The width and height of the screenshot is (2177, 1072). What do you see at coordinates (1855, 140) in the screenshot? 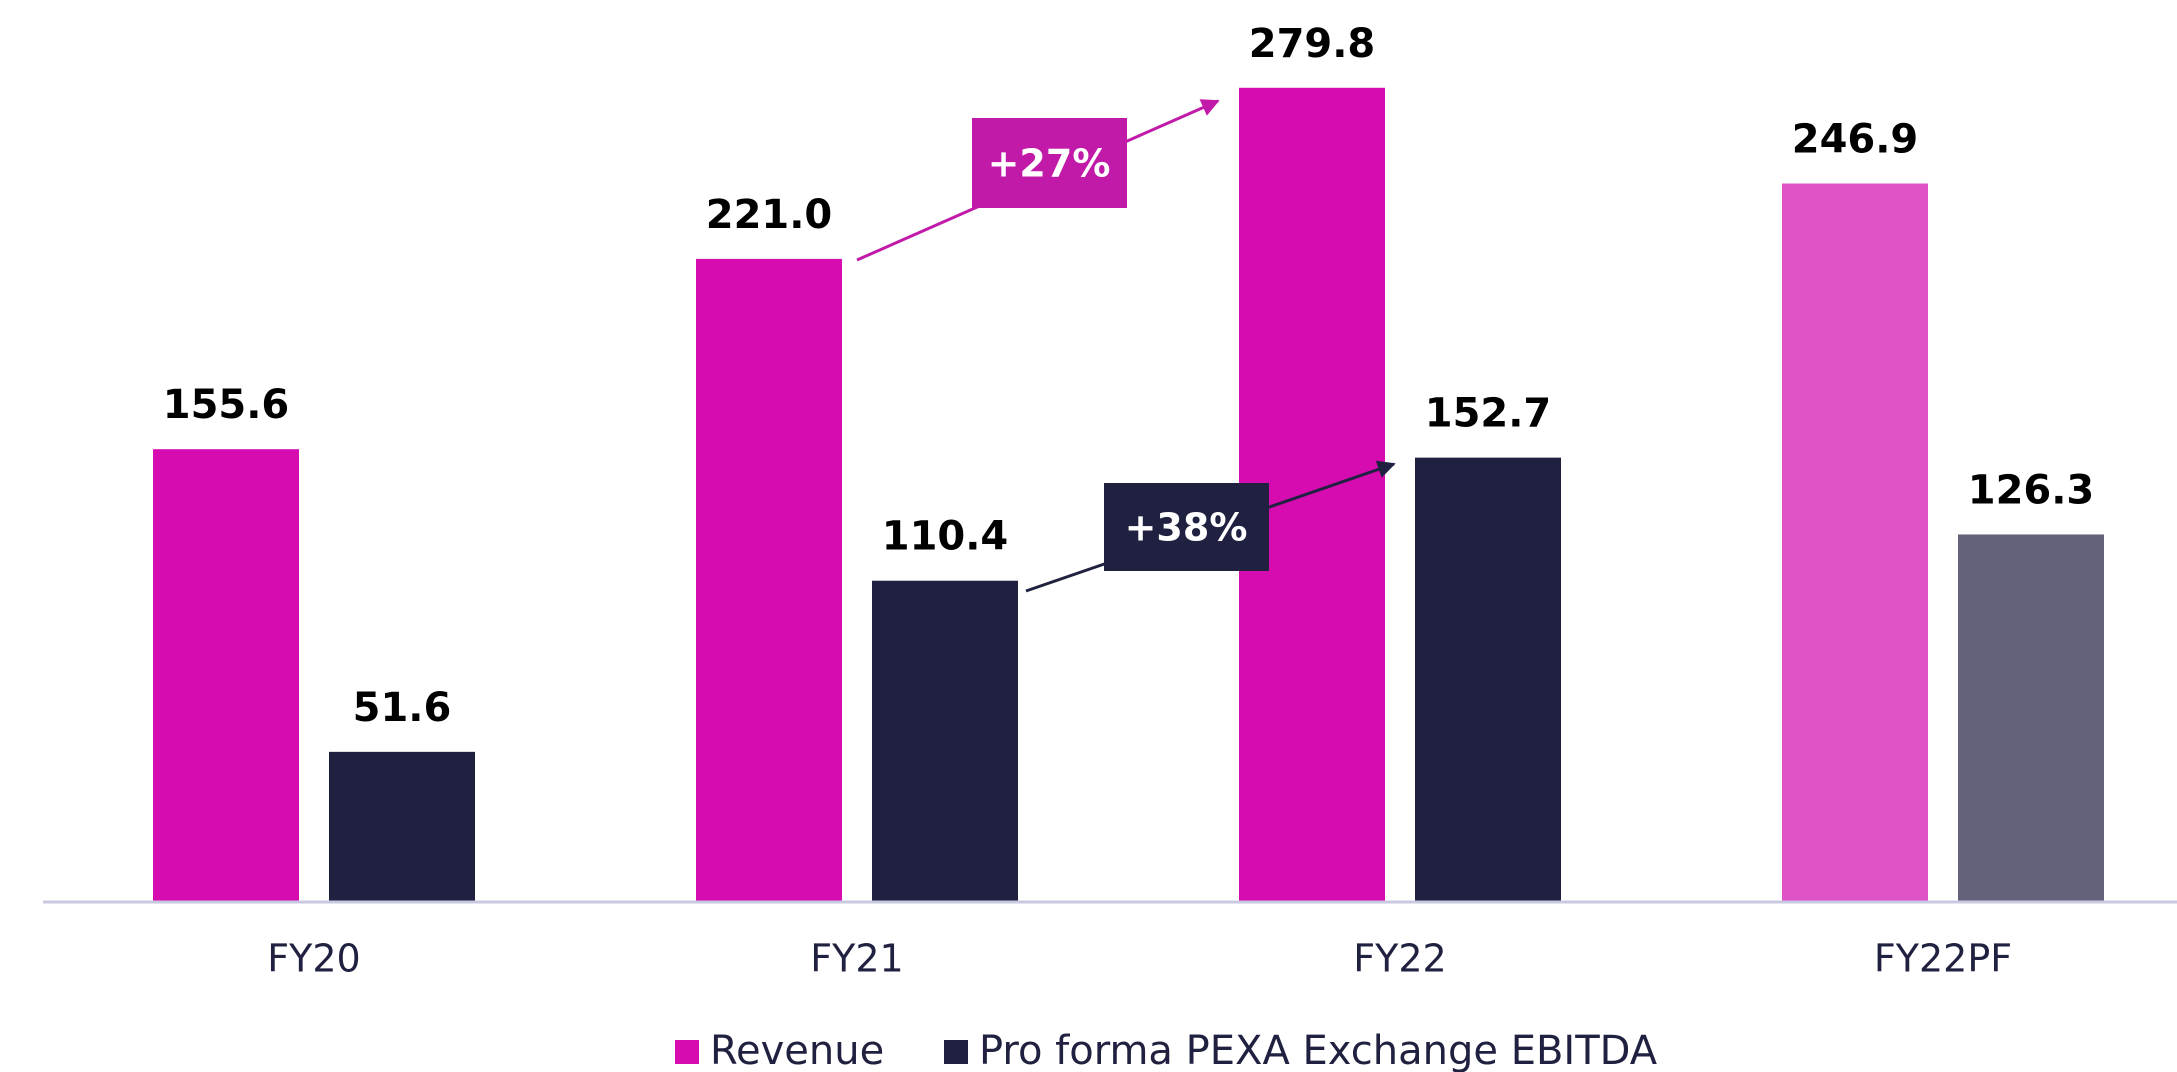
I see `data-label: 246.9` at bounding box center [1855, 140].